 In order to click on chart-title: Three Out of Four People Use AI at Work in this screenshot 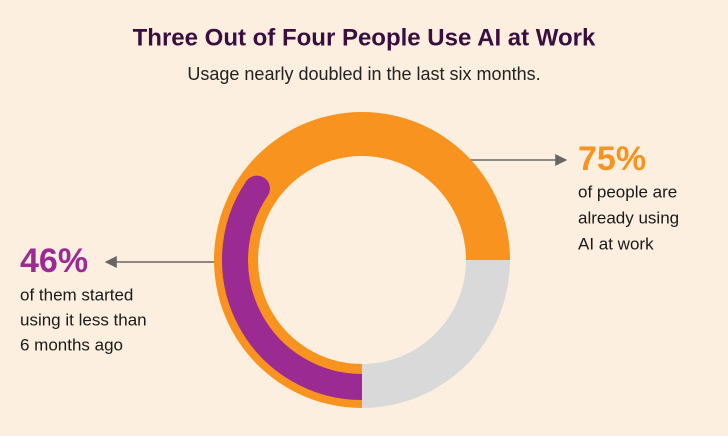, I will do `click(364, 37)`.